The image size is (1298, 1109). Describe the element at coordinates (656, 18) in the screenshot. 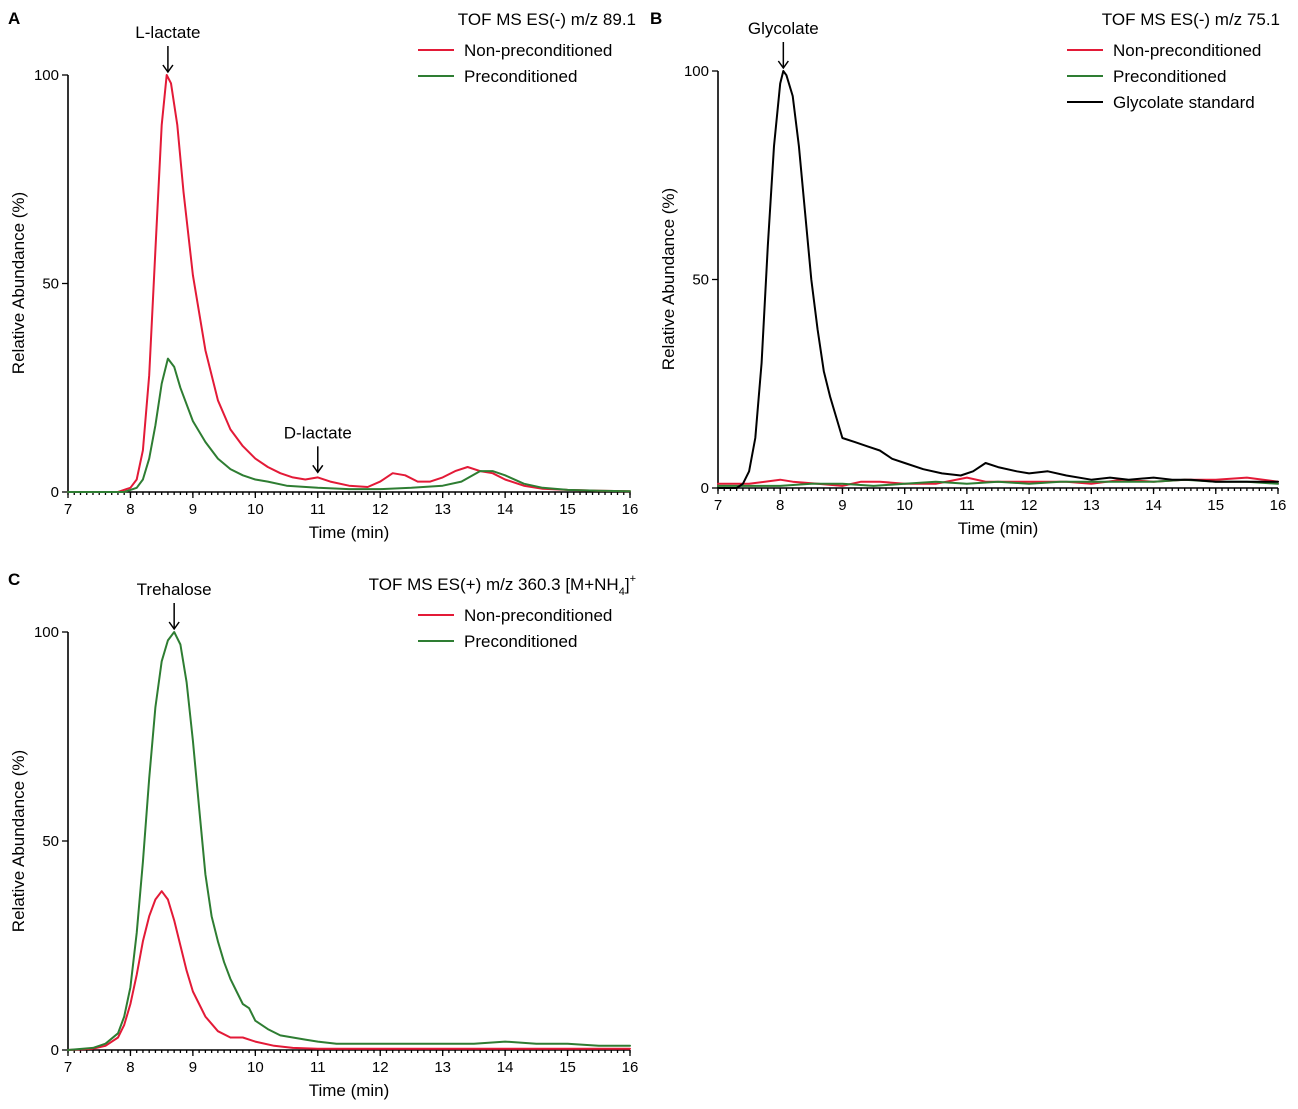

I see `panel-label: B` at that location.